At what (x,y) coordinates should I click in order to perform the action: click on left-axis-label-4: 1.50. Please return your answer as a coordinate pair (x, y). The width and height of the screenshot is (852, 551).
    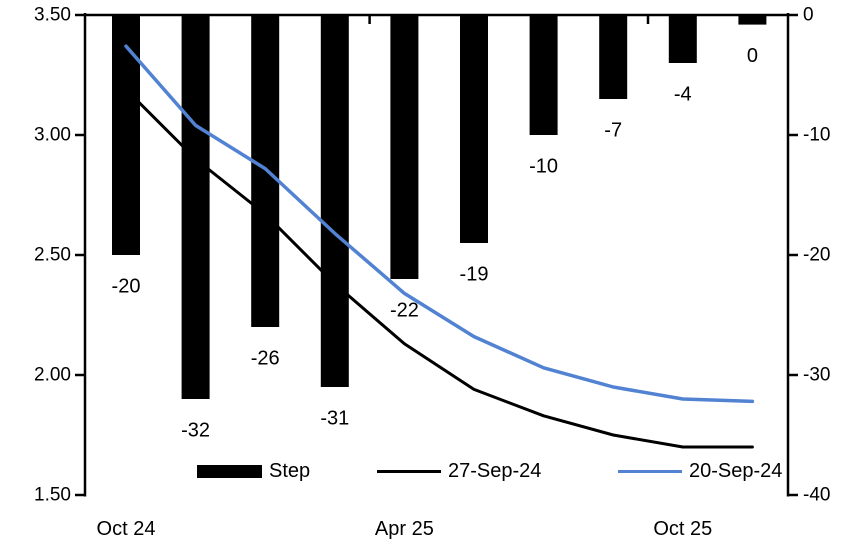
    Looking at the image, I should click on (52, 495).